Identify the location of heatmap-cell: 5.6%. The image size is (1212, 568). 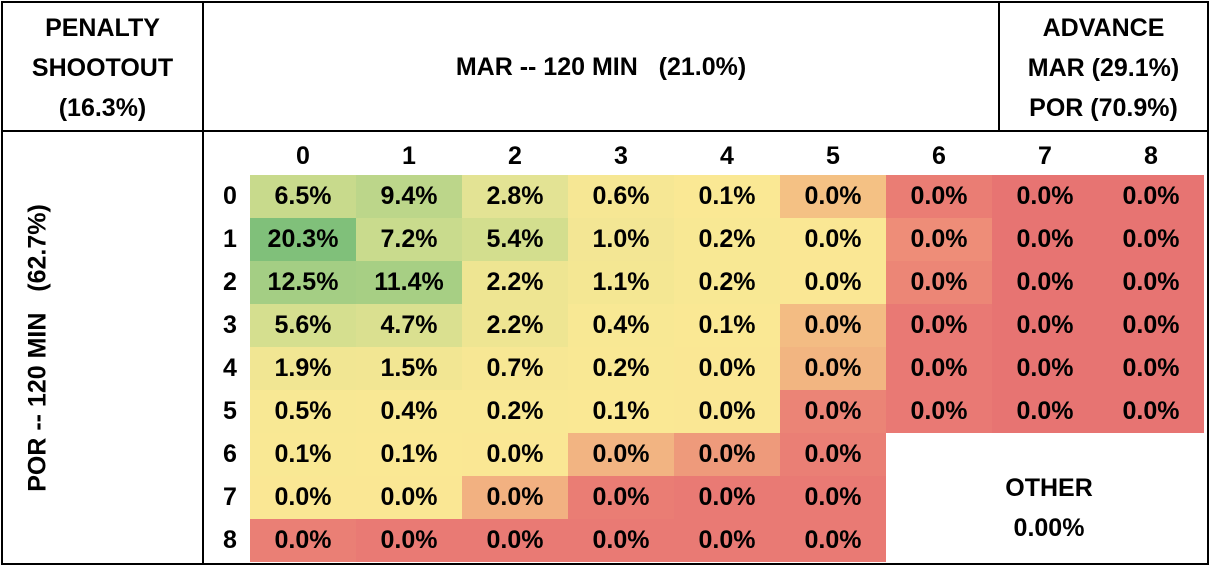
(303, 325).